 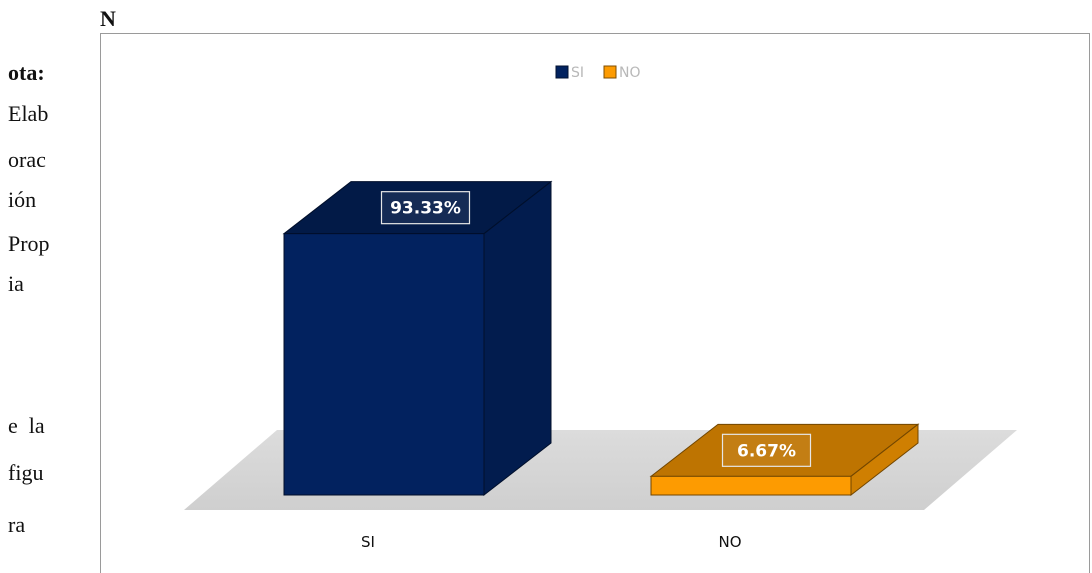 I want to click on legend-item-no: NO, so click(x=622, y=73).